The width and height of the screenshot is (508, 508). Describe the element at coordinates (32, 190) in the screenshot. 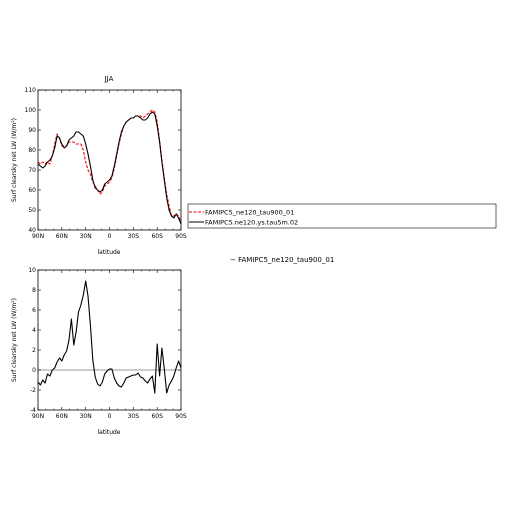

I see `top-y-tick-label: 60` at that location.